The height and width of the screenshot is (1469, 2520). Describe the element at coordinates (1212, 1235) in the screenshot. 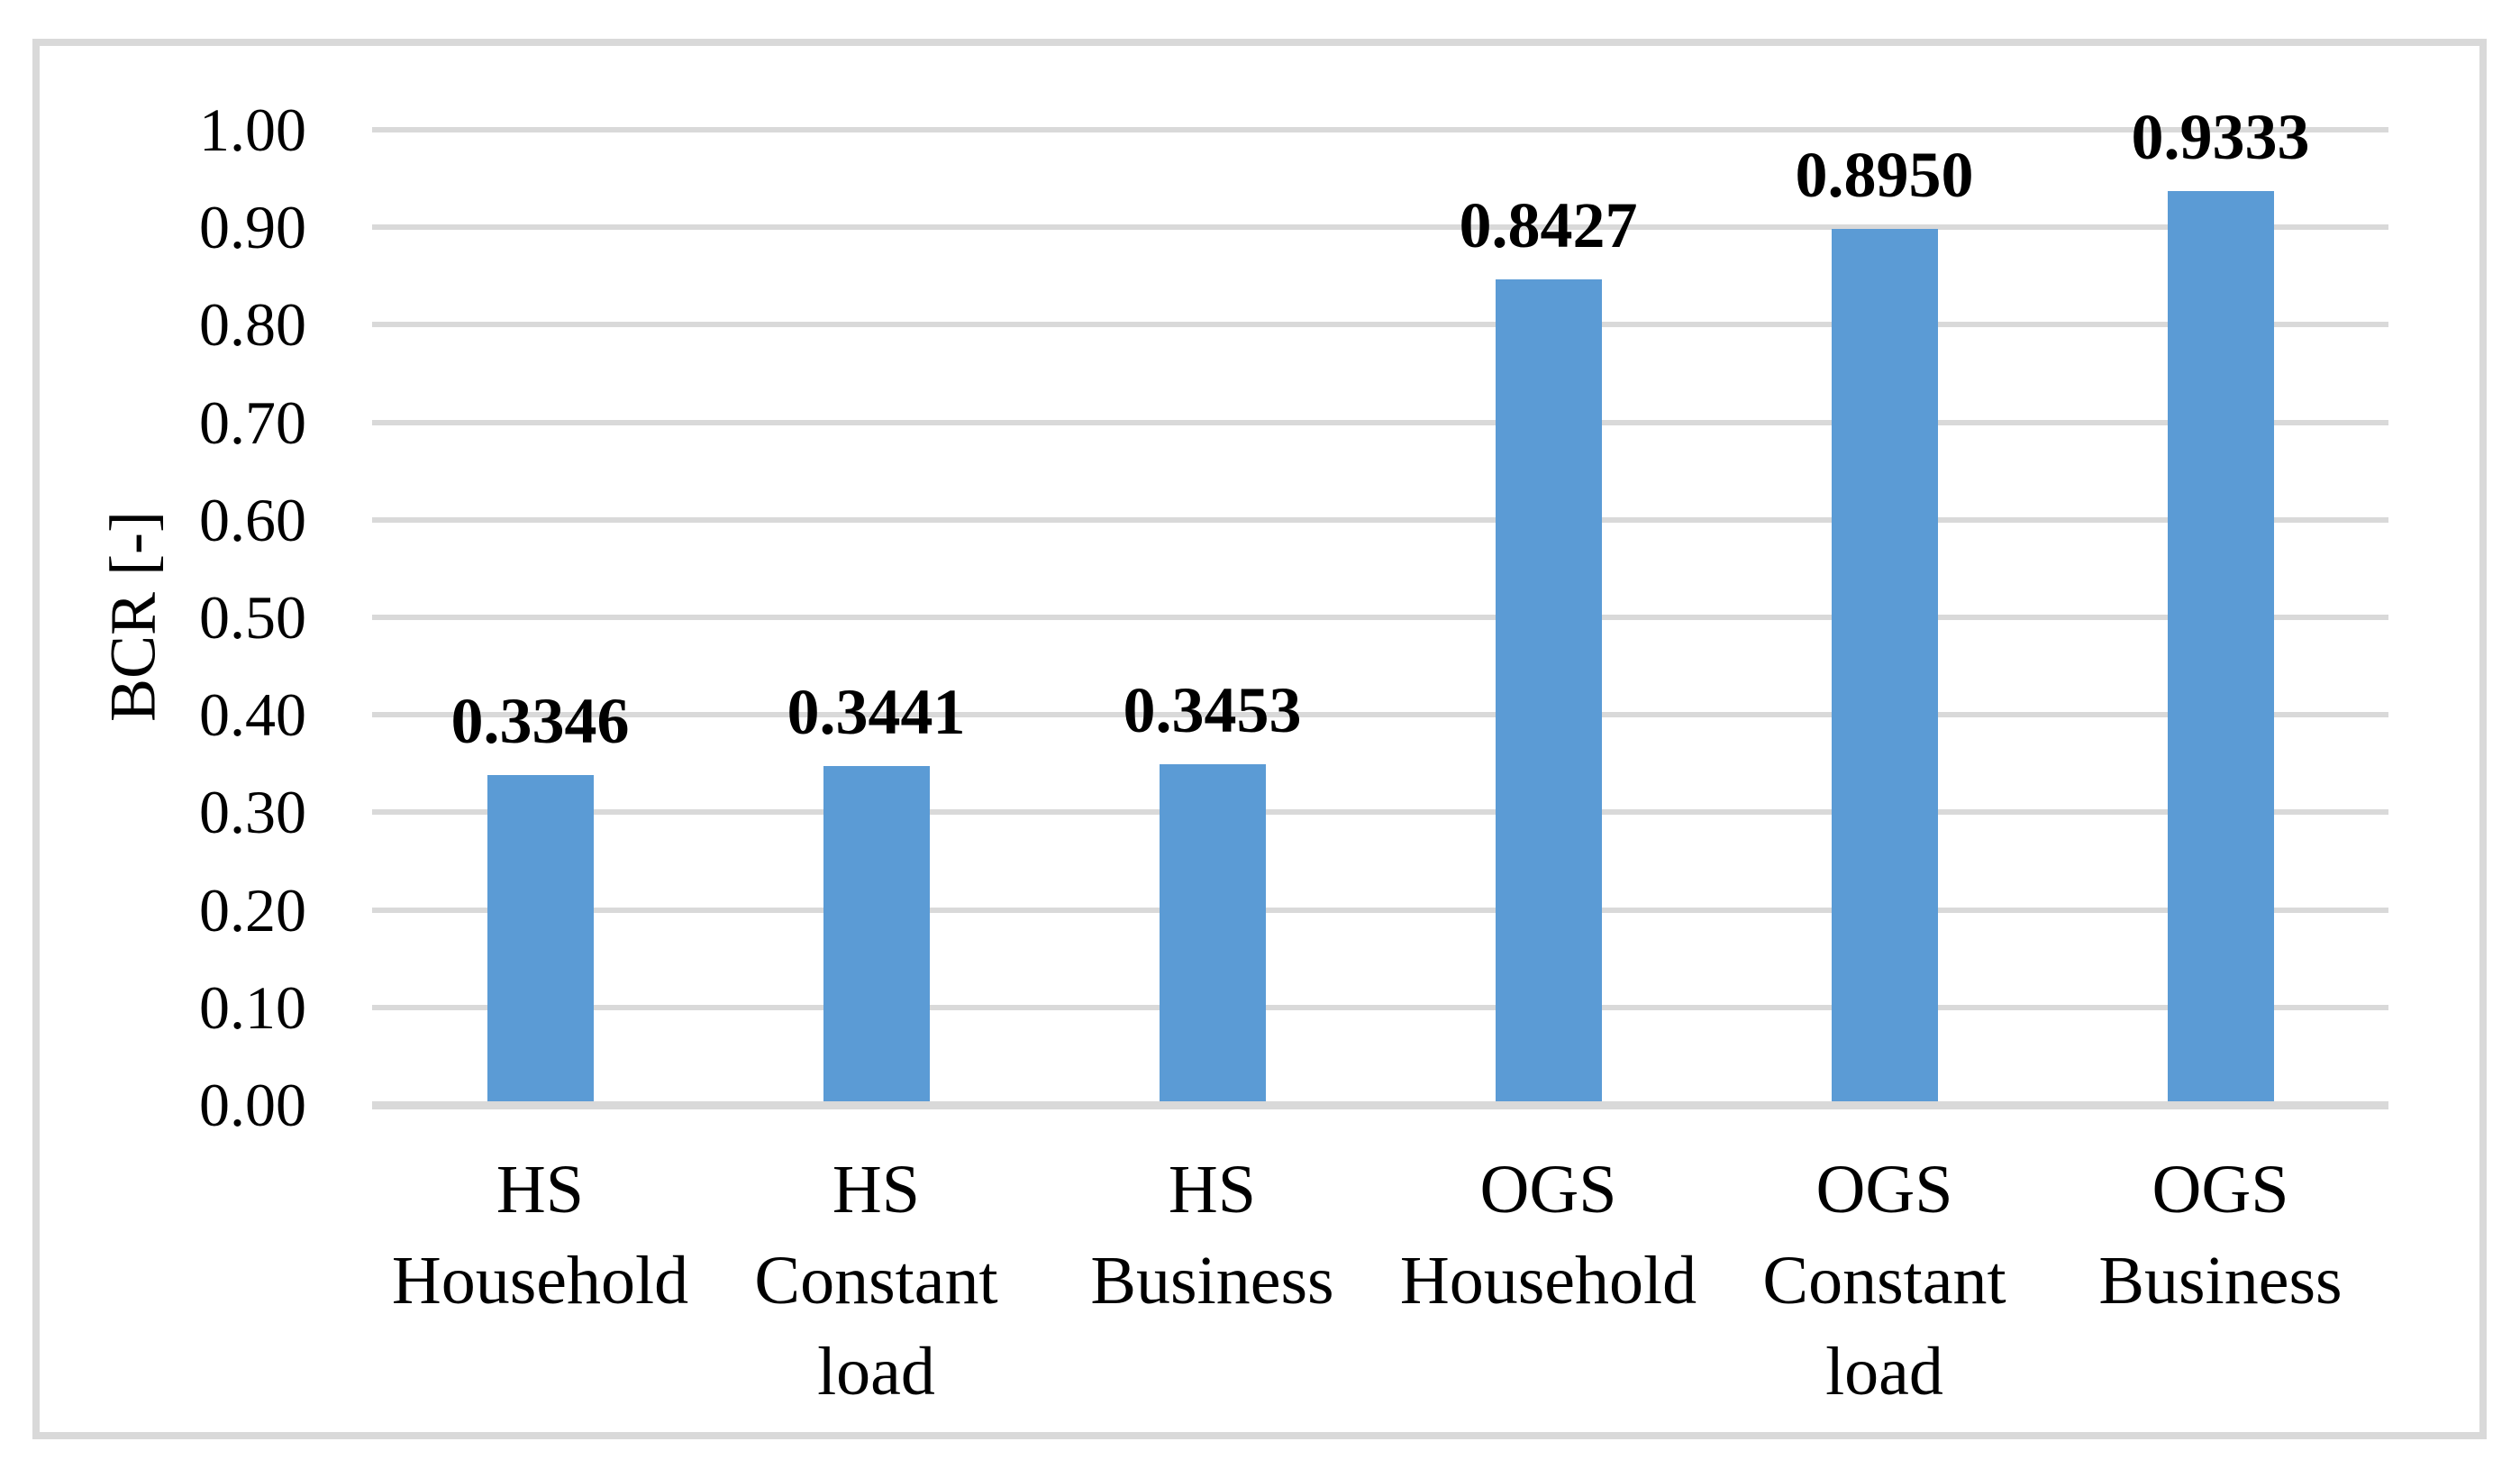

I see `category-label: HS Business` at that location.